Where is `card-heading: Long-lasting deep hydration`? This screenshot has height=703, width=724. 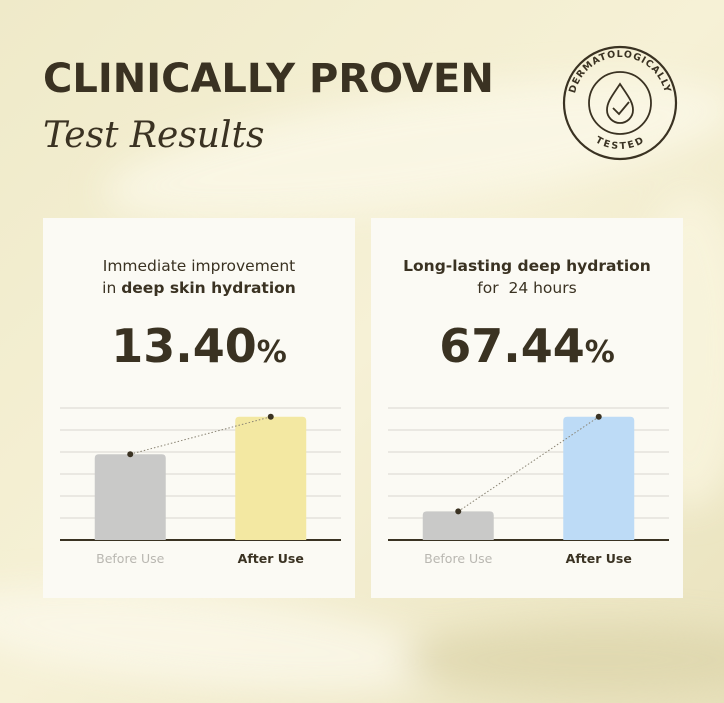 card-heading: Long-lasting deep hydration is located at coordinates (527, 266).